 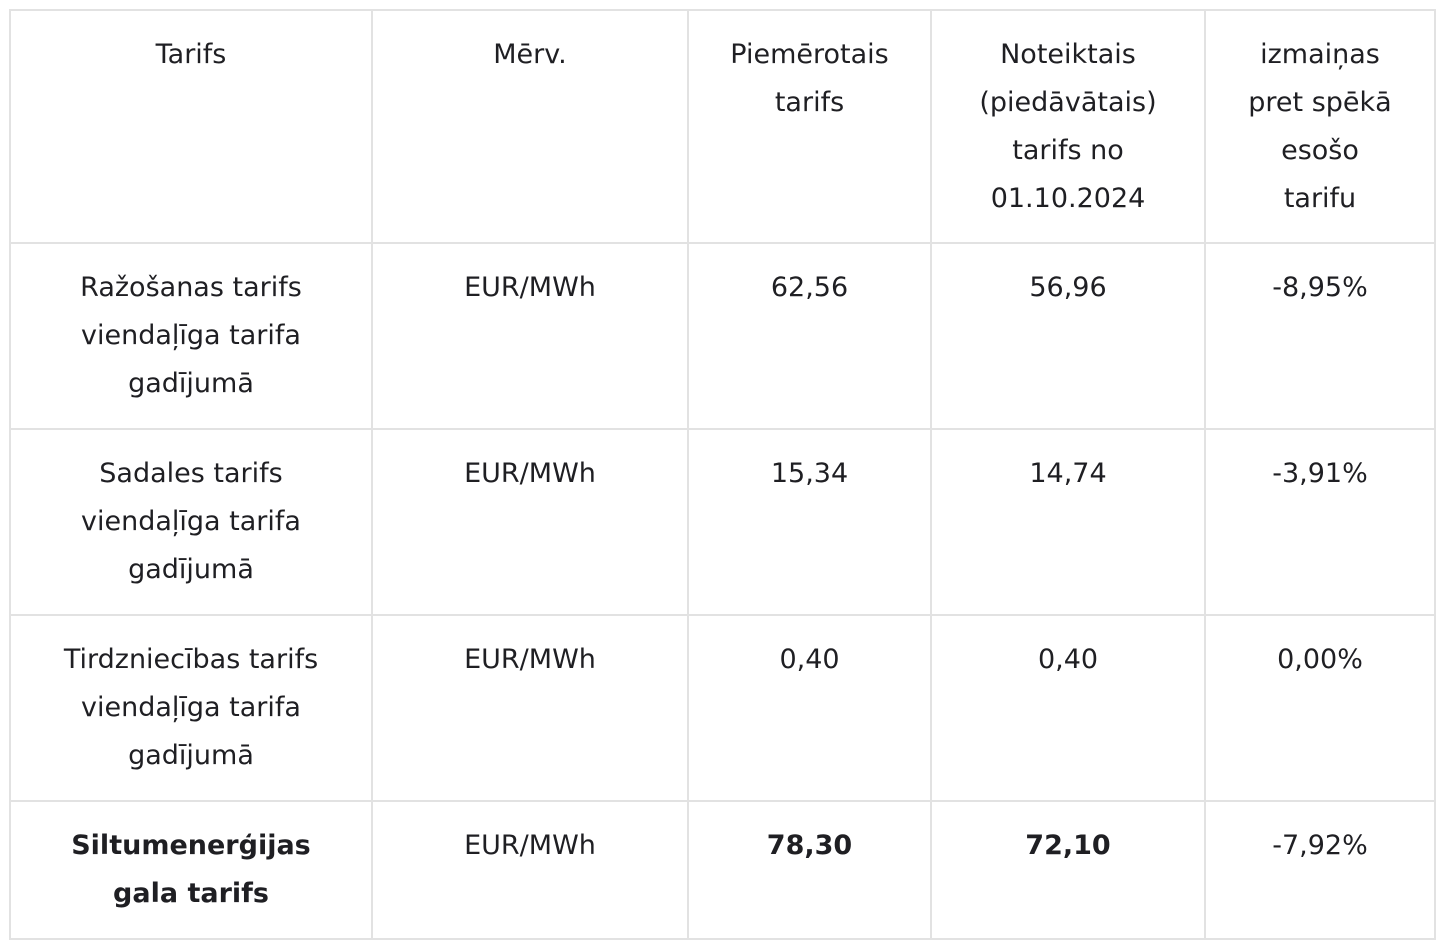 I want to click on row-current-value: 0,40, so click(x=809, y=659).